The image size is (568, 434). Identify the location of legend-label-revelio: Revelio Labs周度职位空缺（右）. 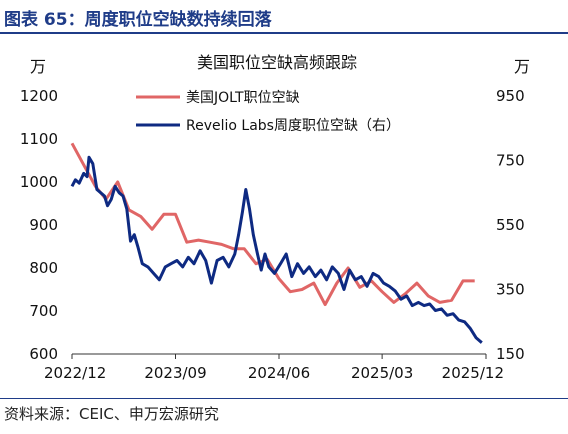
(293, 126).